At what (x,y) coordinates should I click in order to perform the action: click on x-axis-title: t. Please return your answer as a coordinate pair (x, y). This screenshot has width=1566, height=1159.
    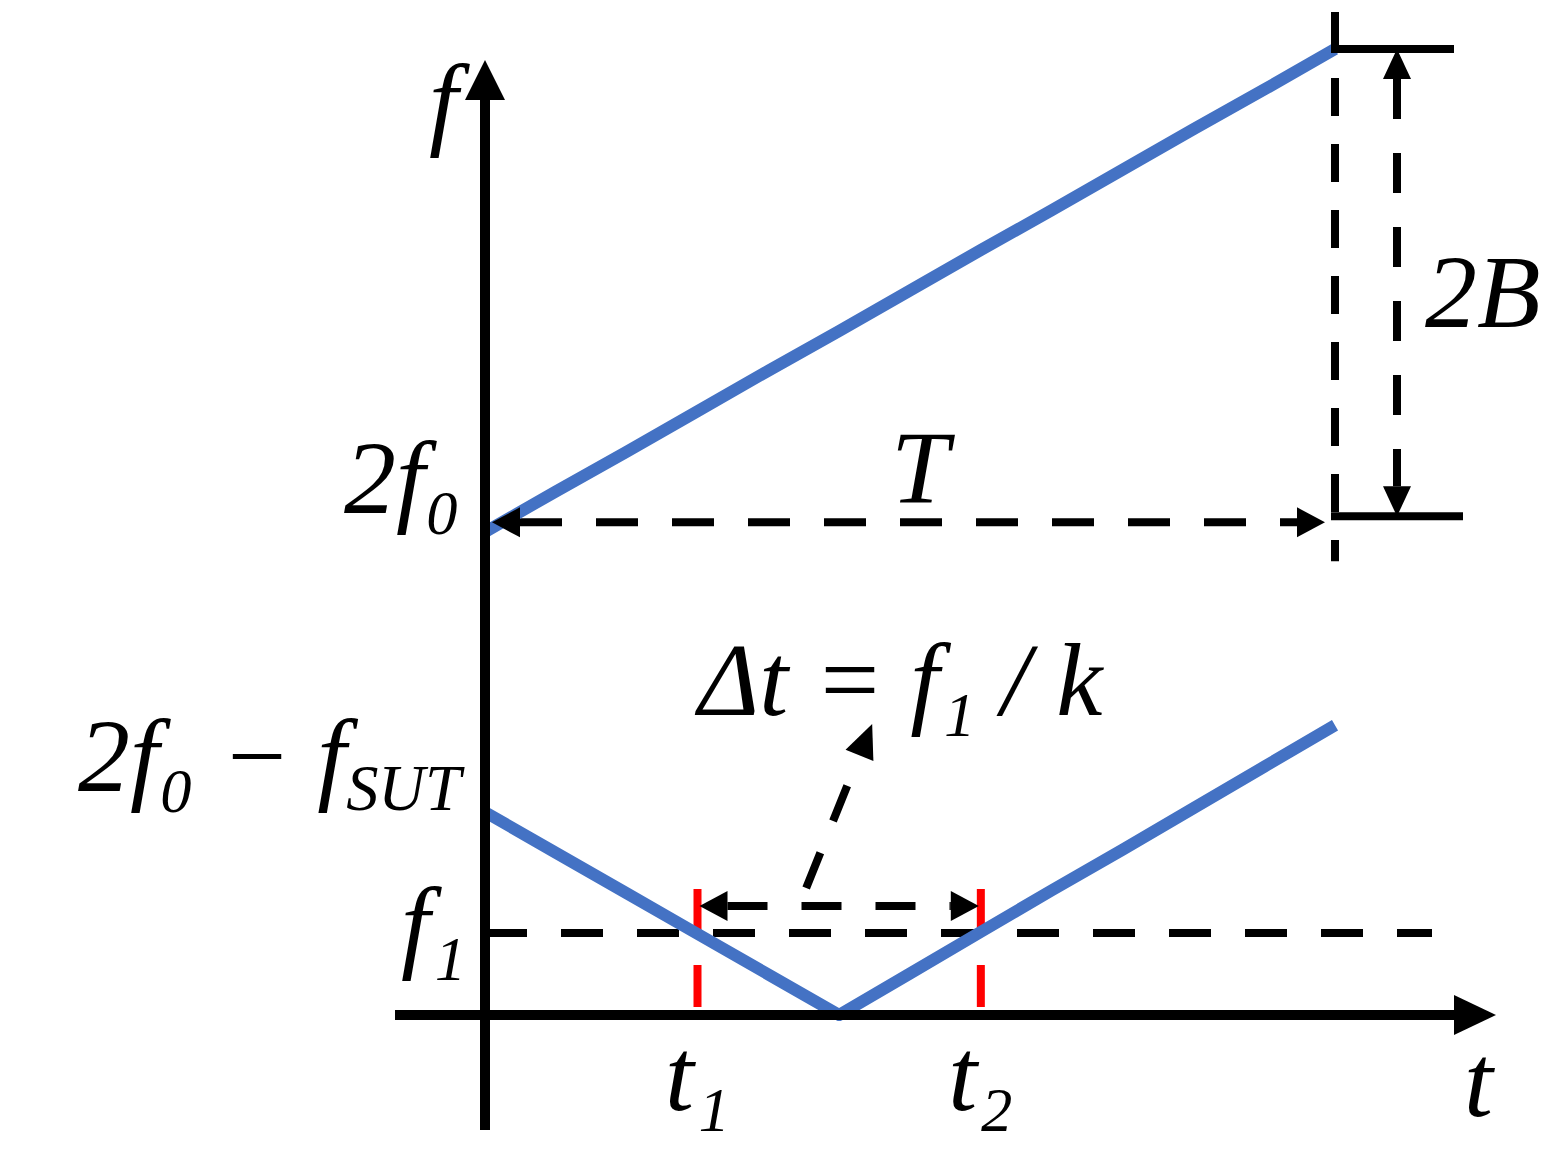
    Looking at the image, I should click on (1478, 1080).